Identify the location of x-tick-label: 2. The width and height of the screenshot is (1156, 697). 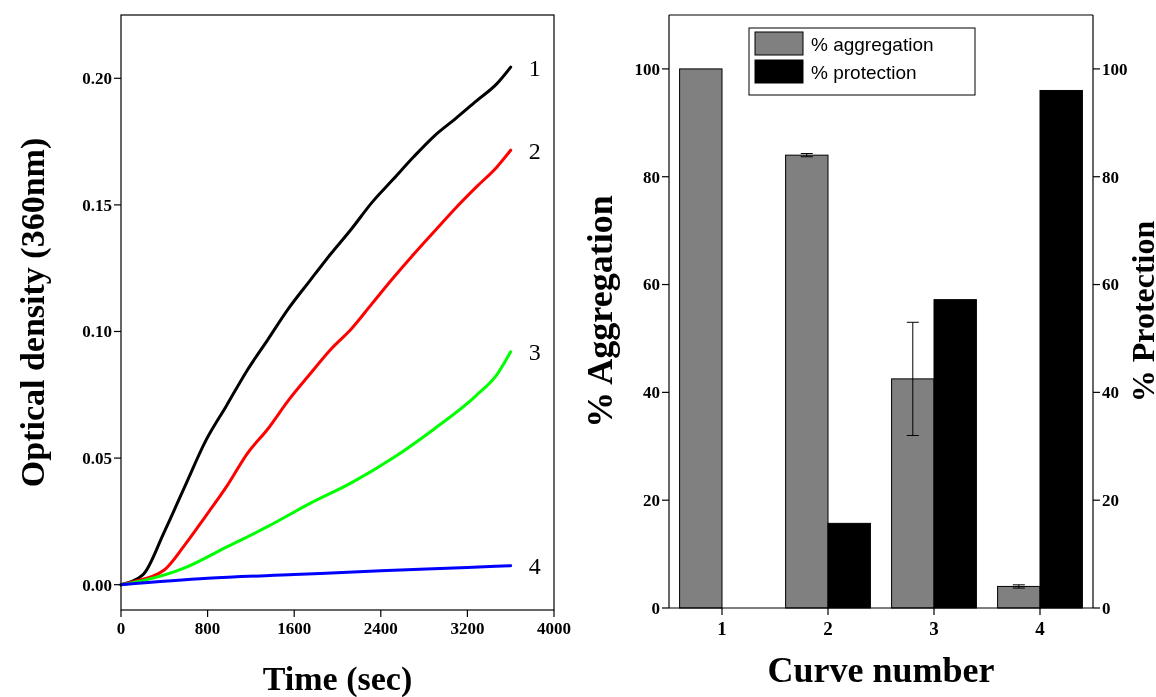
(828, 628).